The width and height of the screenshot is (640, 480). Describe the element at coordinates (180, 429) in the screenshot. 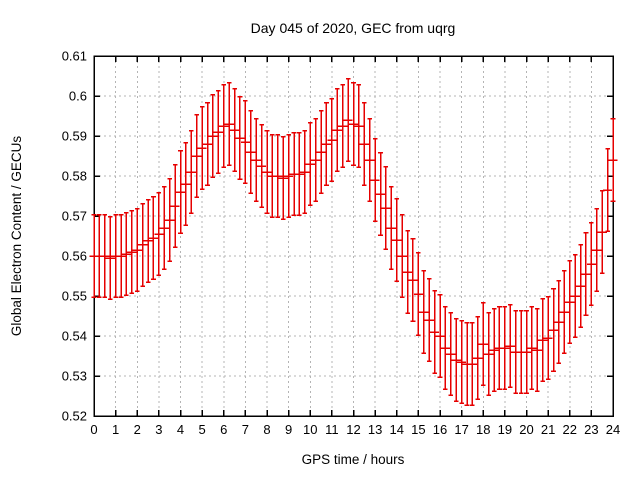

I see `x-tick-label: 4` at that location.